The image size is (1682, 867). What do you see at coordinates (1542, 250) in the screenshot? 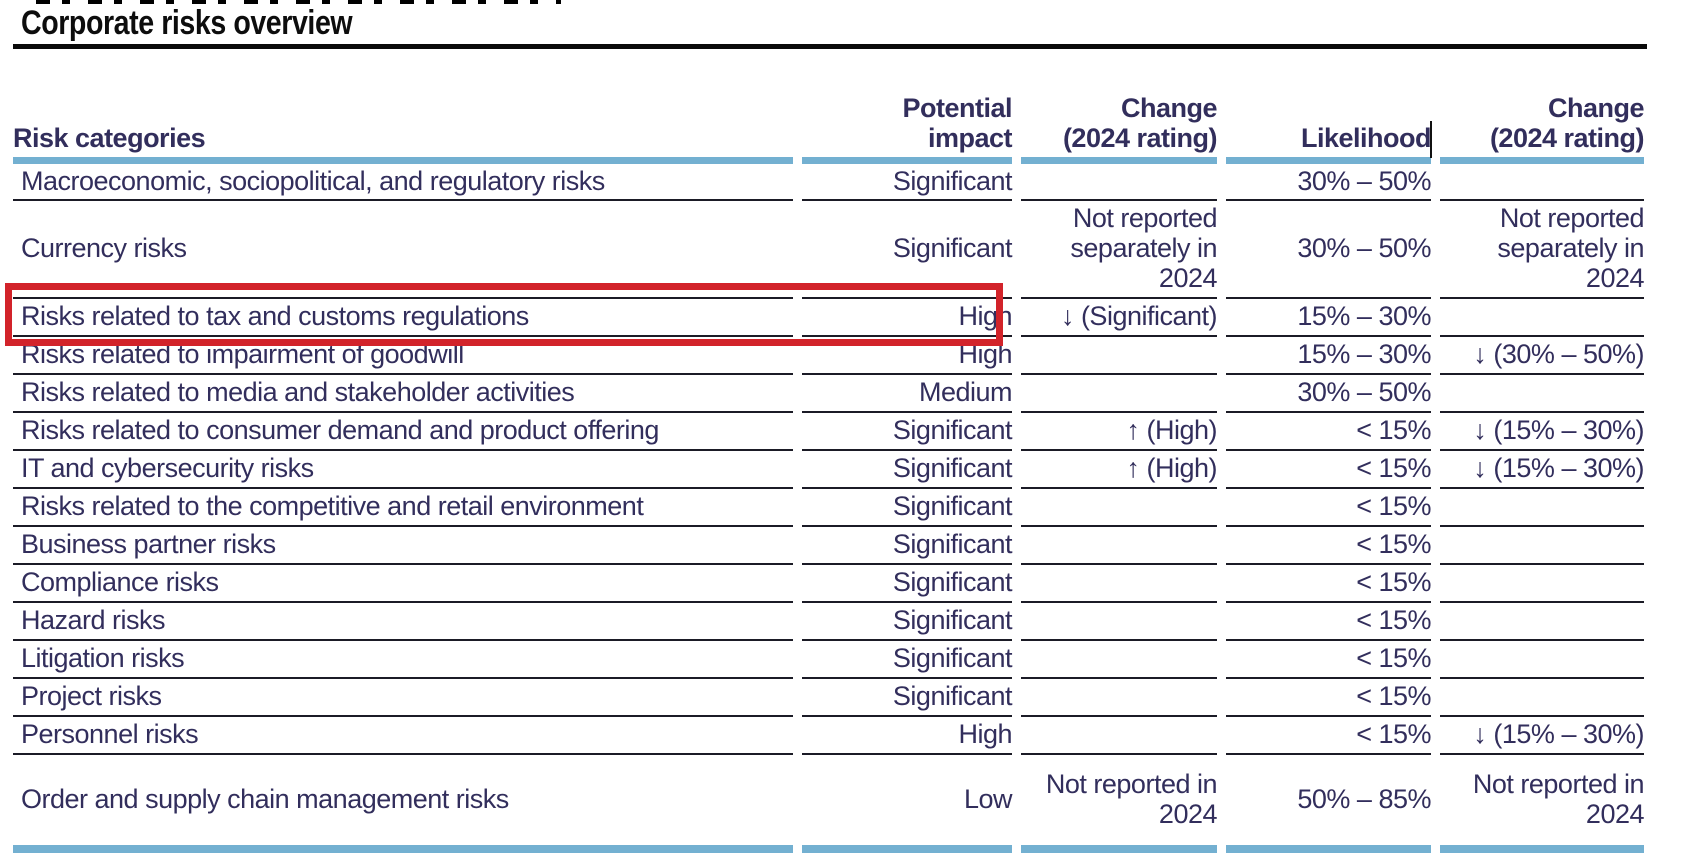
I see `cell-likelihood-change: Not reported separately in 2024` at bounding box center [1542, 250].